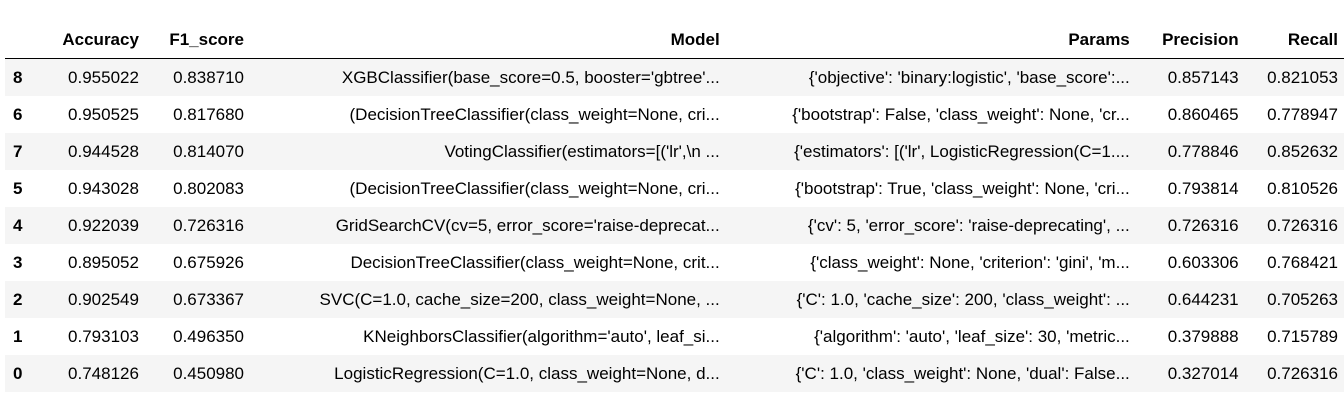 Image resolution: width=1344 pixels, height=416 pixels. Describe the element at coordinates (209, 114) in the screenshot. I see `f1-score-cell: 0.817680` at that location.